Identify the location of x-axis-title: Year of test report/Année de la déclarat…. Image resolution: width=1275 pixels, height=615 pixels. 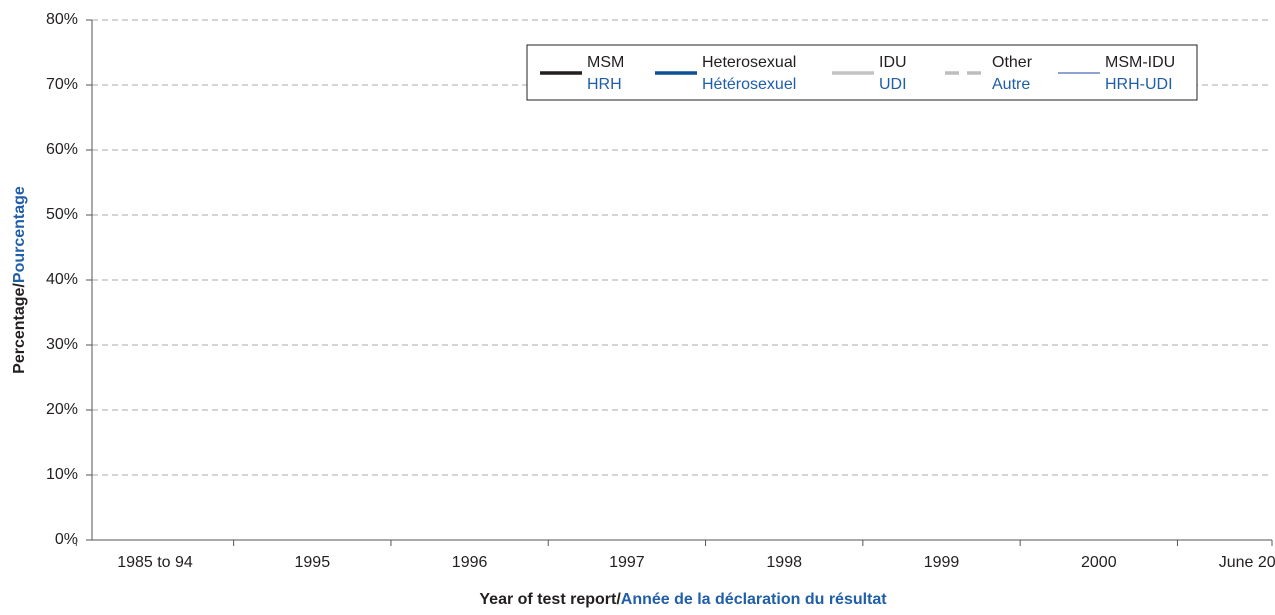
(683, 599).